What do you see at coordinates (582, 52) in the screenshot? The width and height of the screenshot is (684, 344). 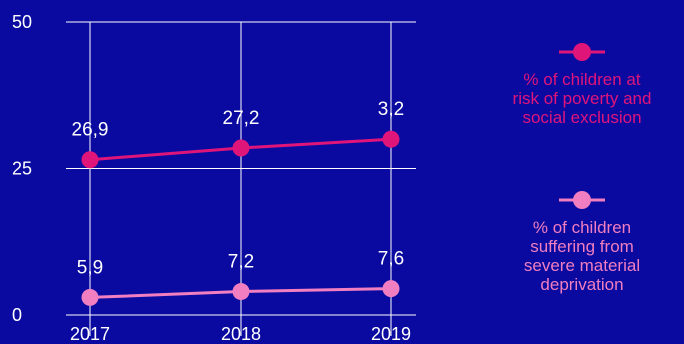 I see `legend-swatch-poverty-icon` at bounding box center [582, 52].